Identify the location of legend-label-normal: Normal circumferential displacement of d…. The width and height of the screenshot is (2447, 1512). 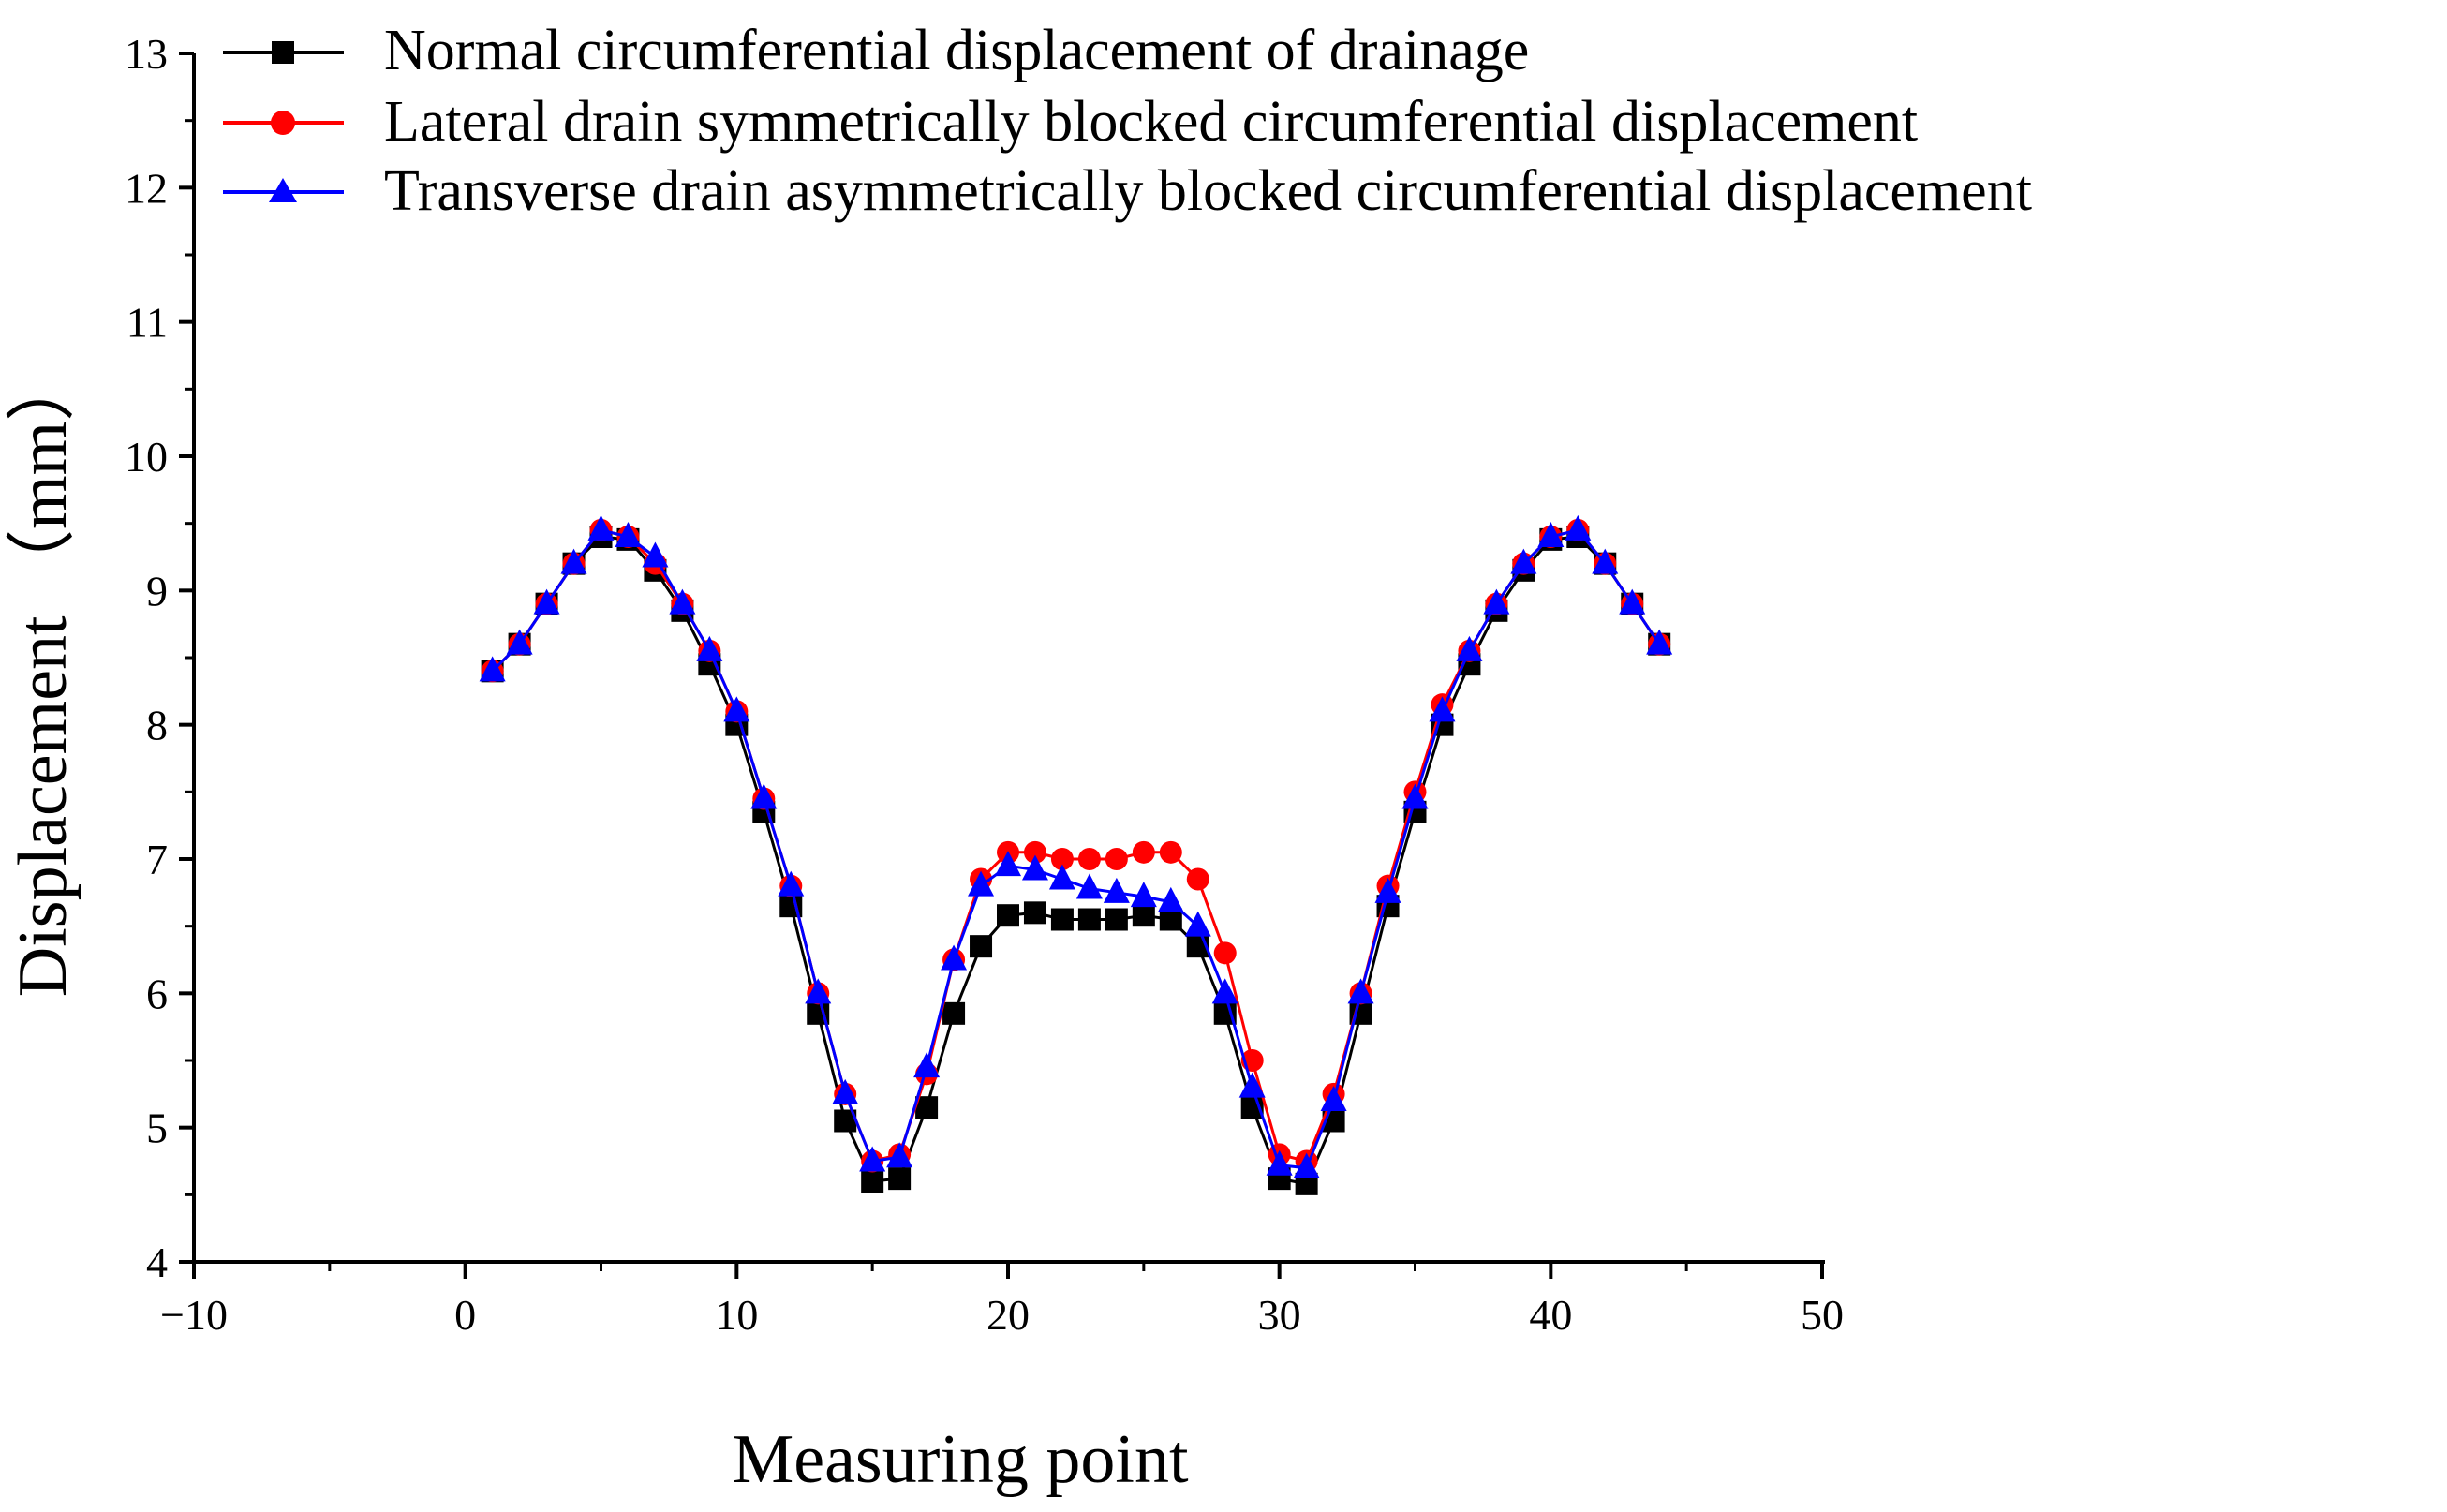
(957, 50).